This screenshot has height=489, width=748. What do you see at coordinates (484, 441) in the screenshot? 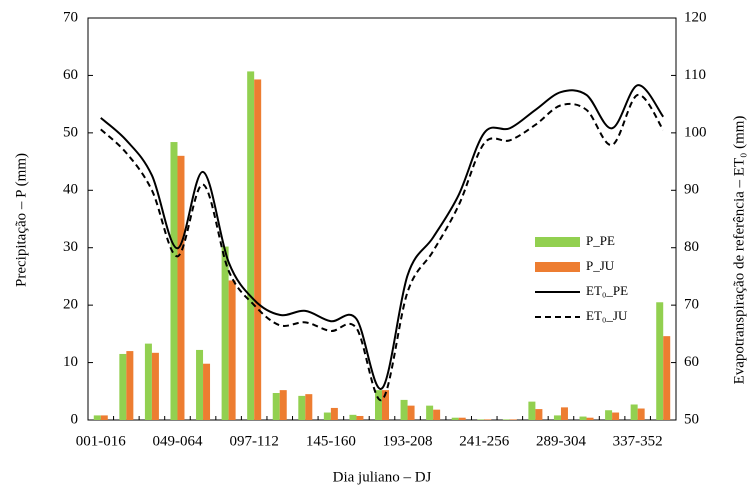
I see `x-tick-label: 241-256` at bounding box center [484, 441].